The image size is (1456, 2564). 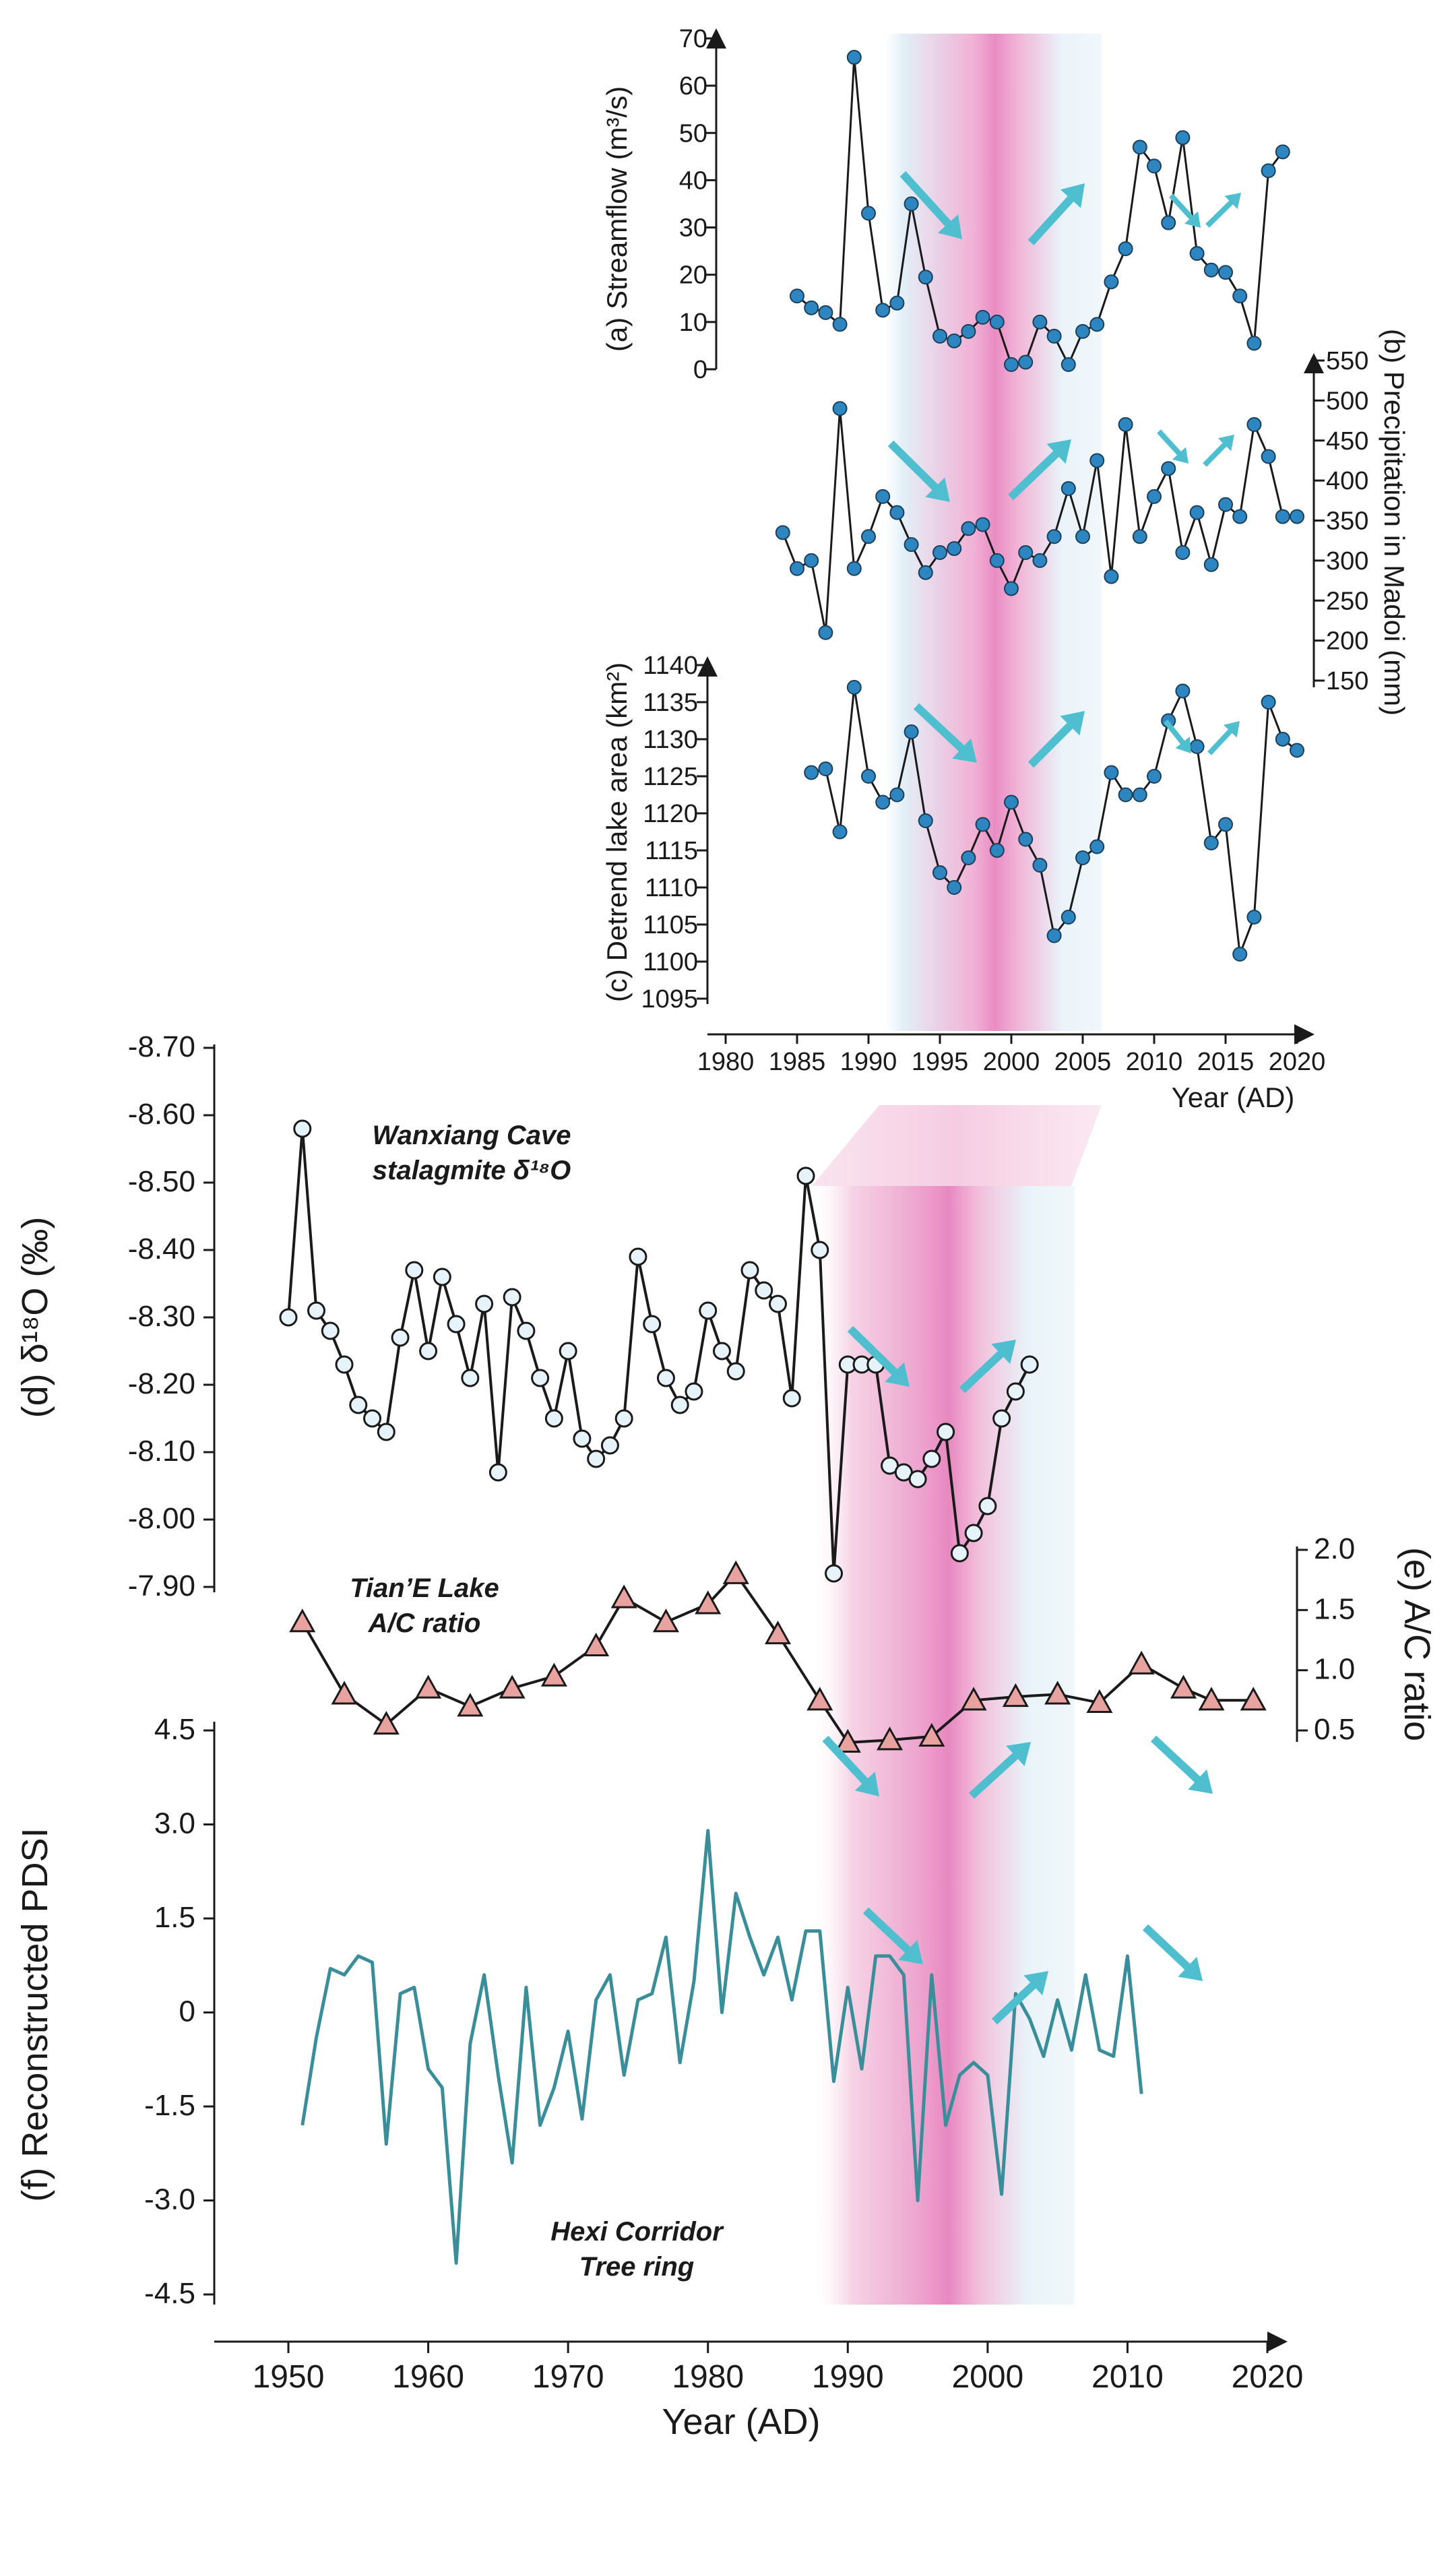 I want to click on panel-c-ylabel: (c) Detrend lake area (km²), so click(x=617, y=832).